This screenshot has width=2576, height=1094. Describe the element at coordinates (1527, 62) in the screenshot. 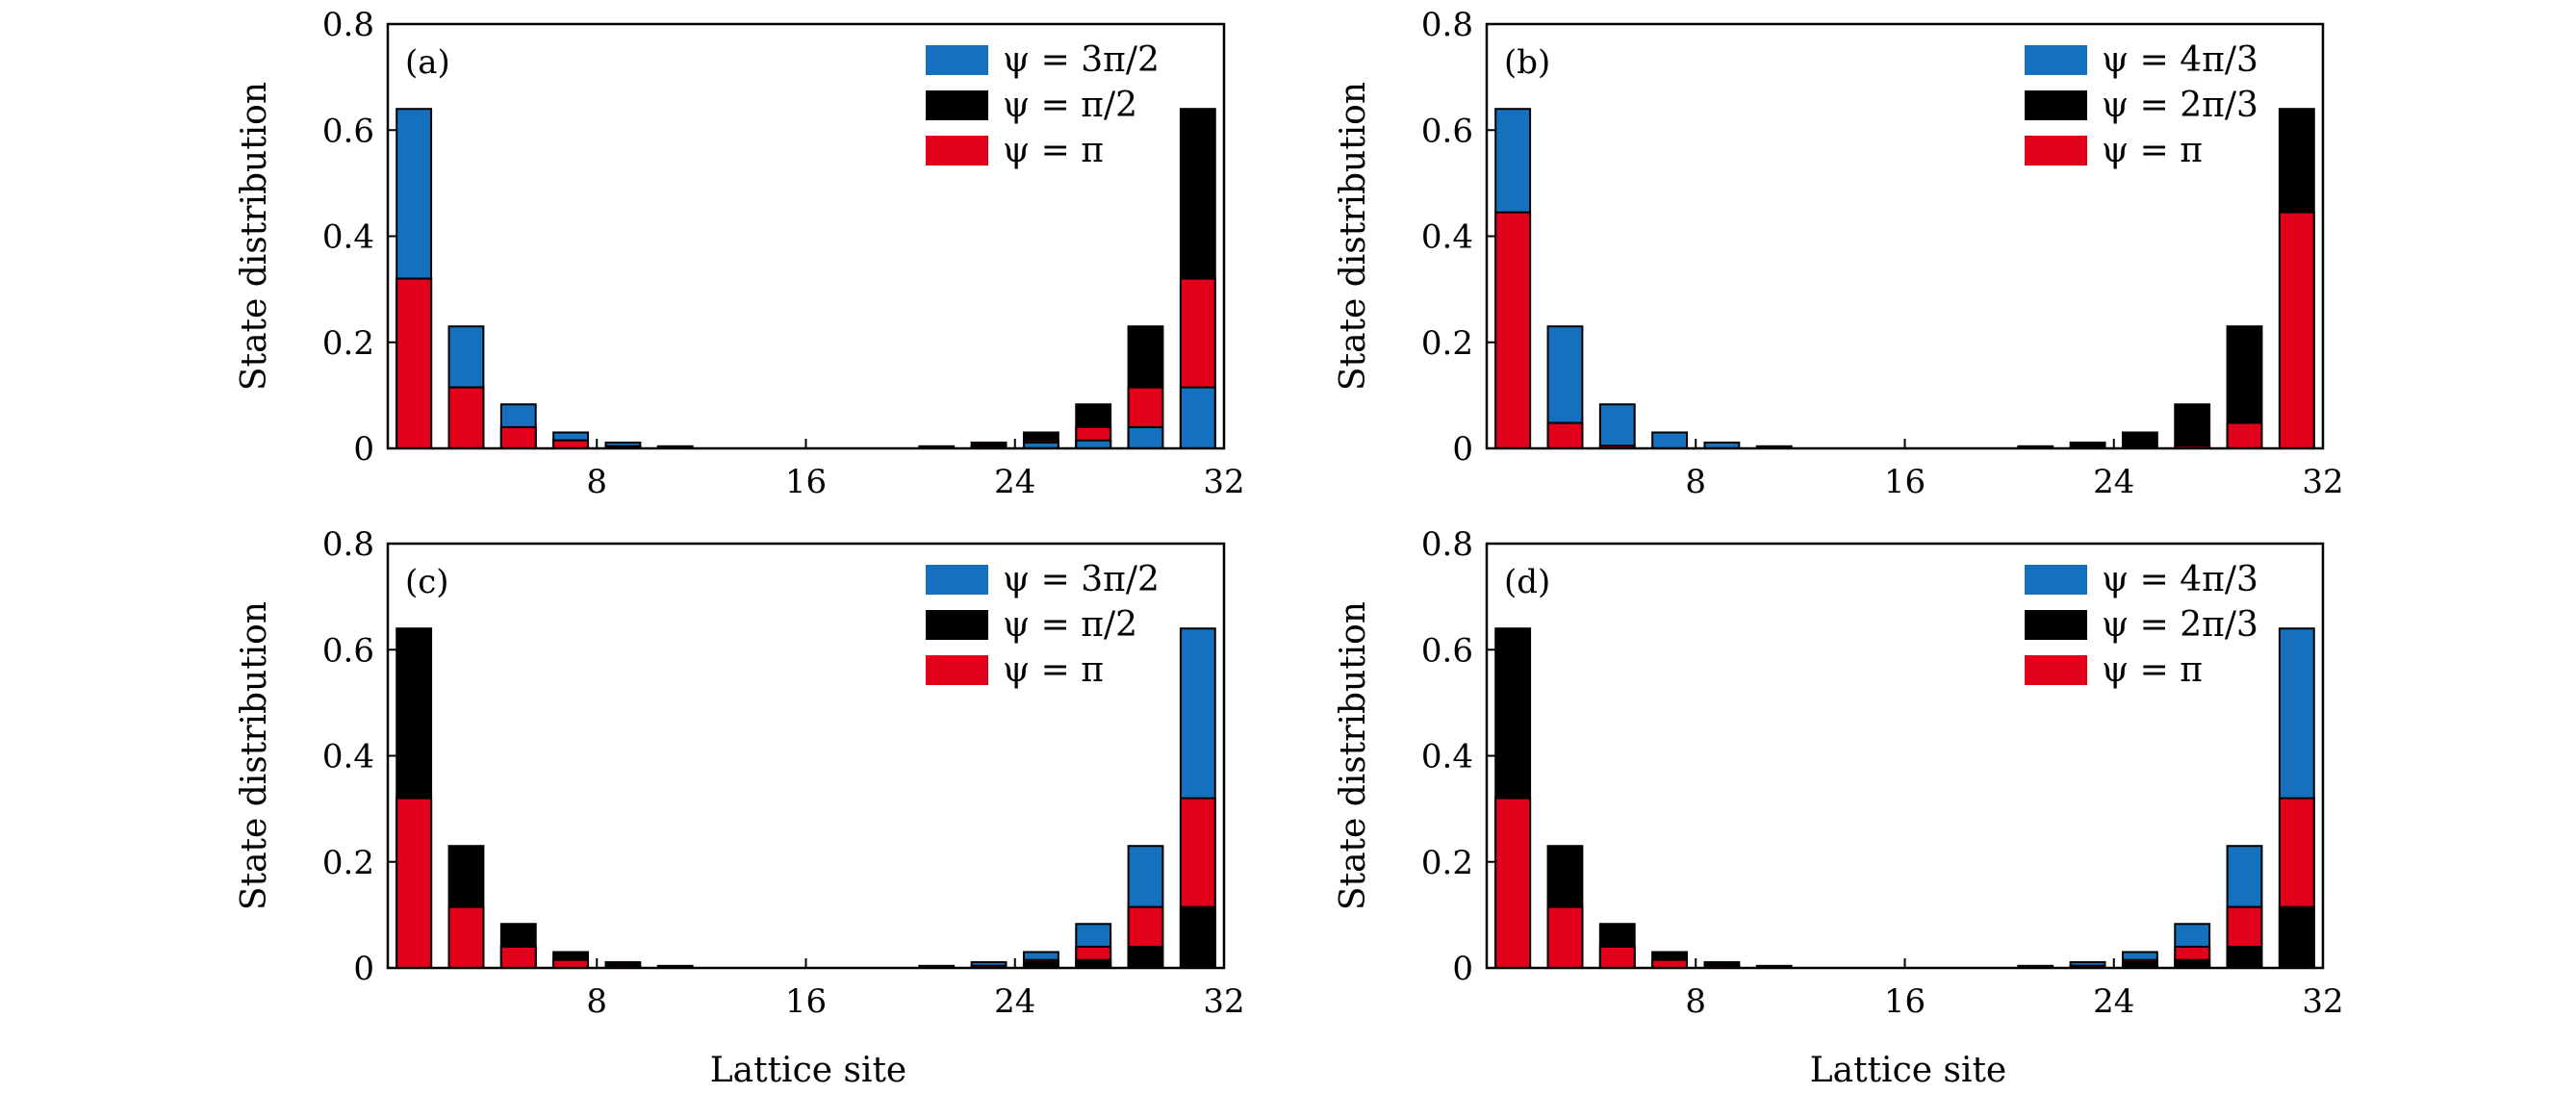

I see `panel-label: (b)` at that location.